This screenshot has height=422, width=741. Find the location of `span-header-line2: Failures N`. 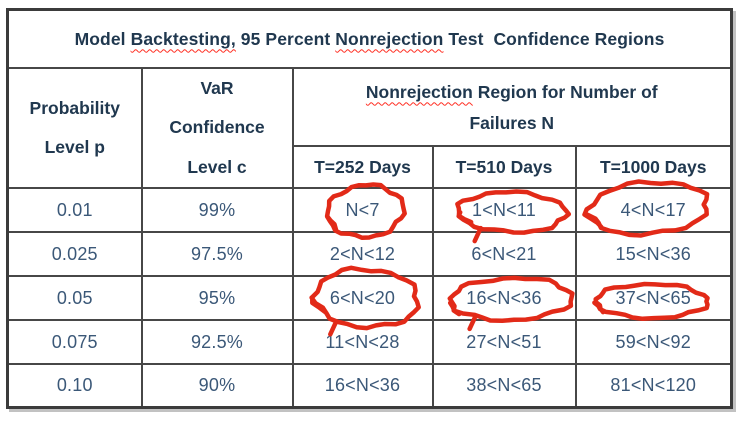

span-header-line2: Failures N is located at coordinates (512, 123).